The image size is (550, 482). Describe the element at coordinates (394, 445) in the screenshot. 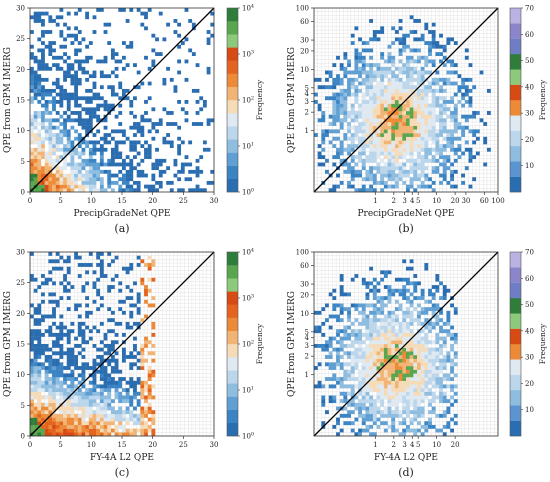

I see `x-tick-label: 2` at that location.